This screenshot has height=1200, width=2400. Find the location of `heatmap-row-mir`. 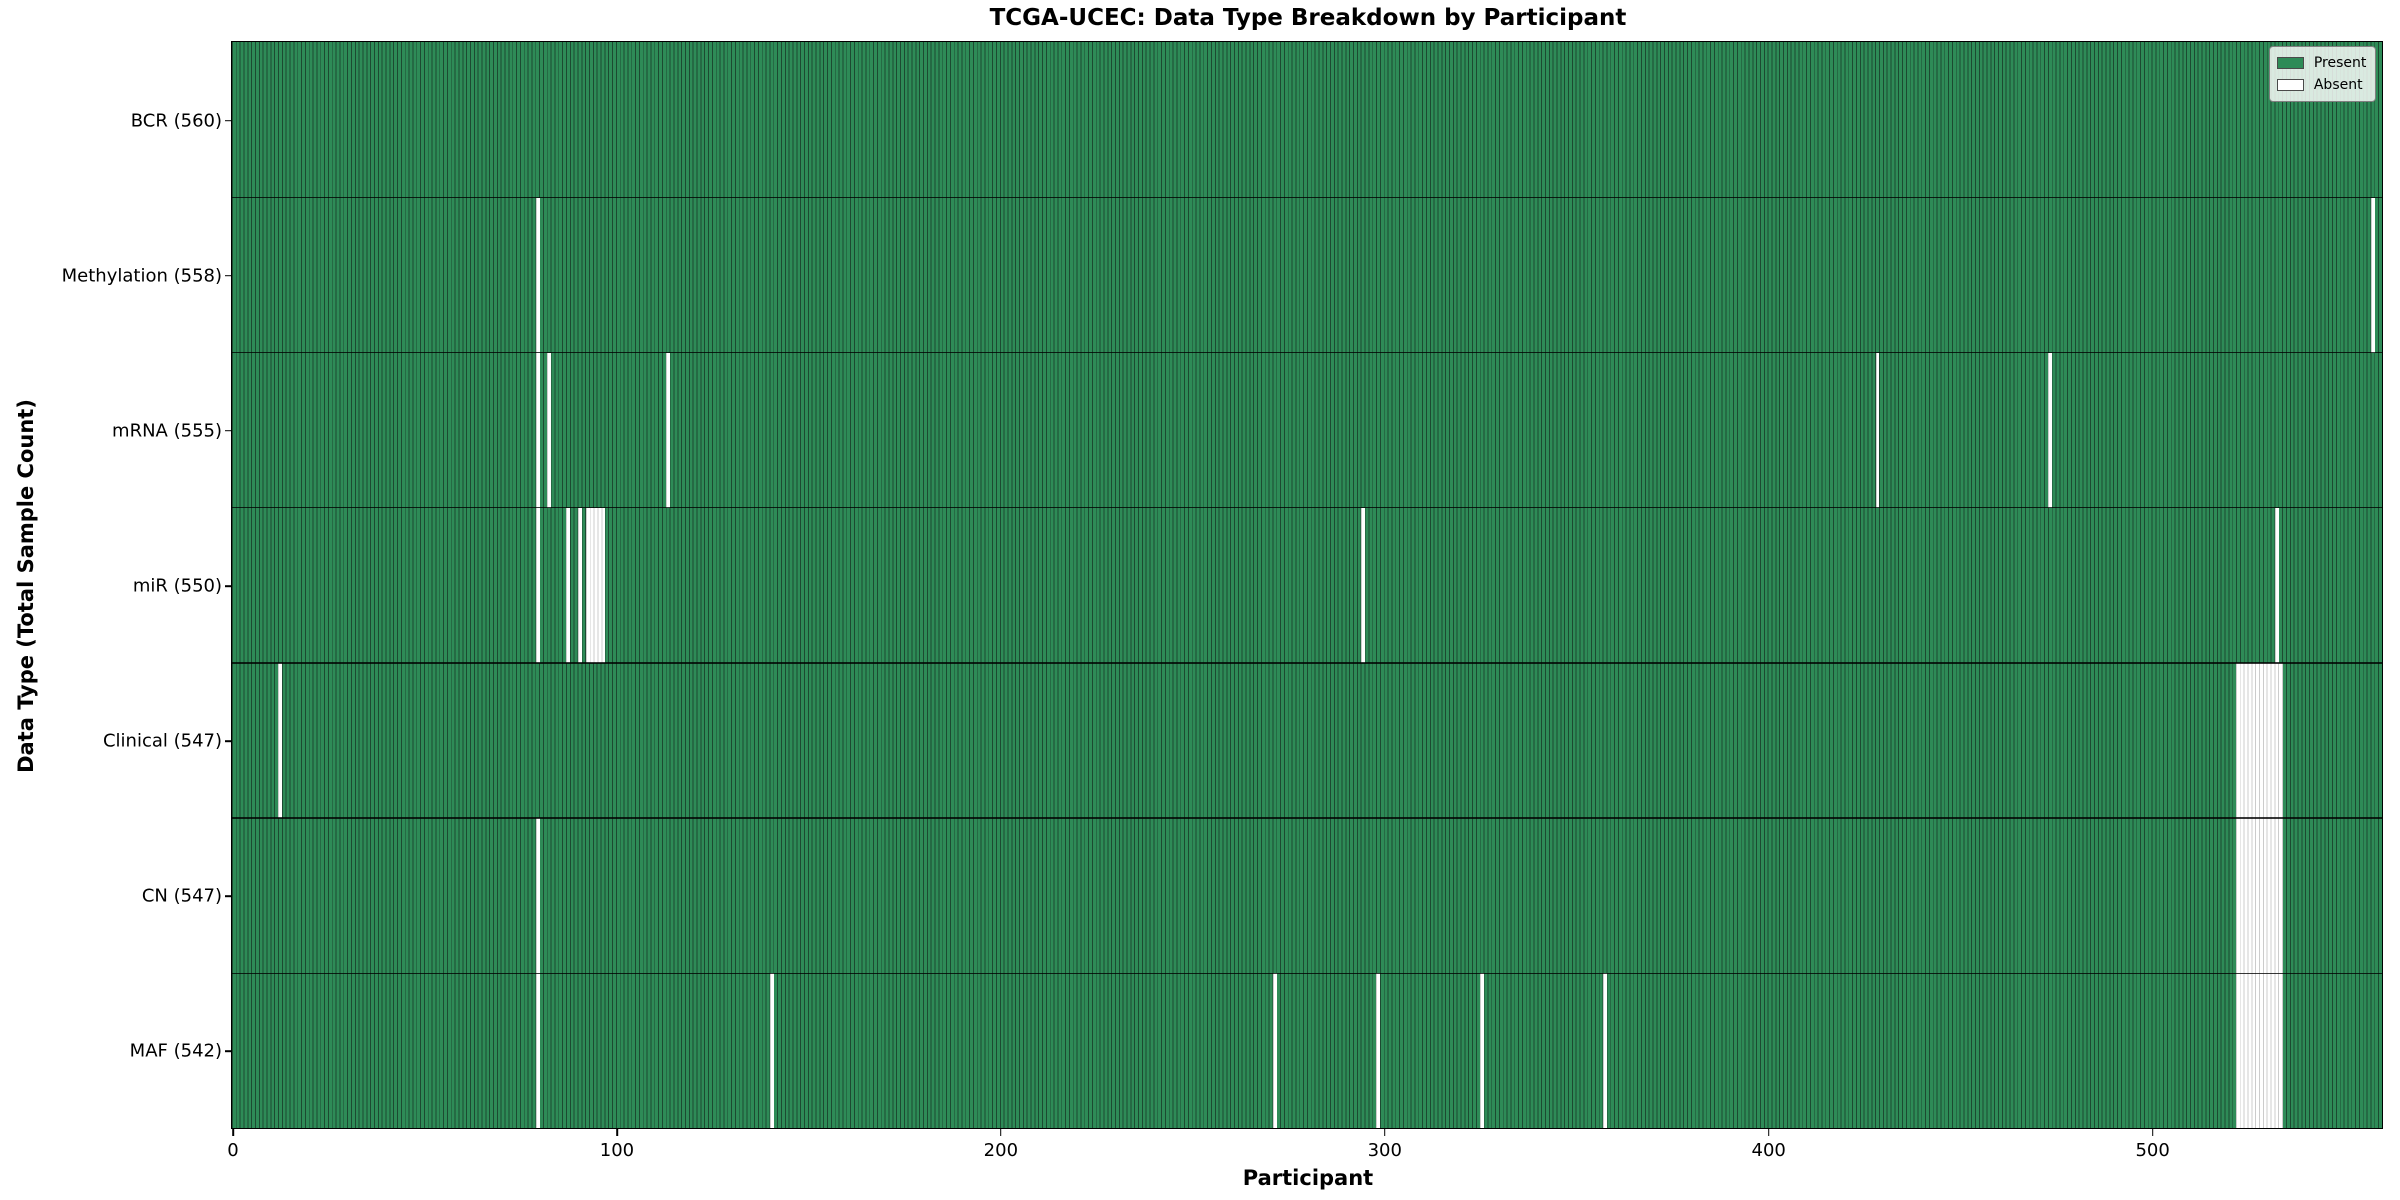

heatmap-row-mir is located at coordinates (1307, 585).